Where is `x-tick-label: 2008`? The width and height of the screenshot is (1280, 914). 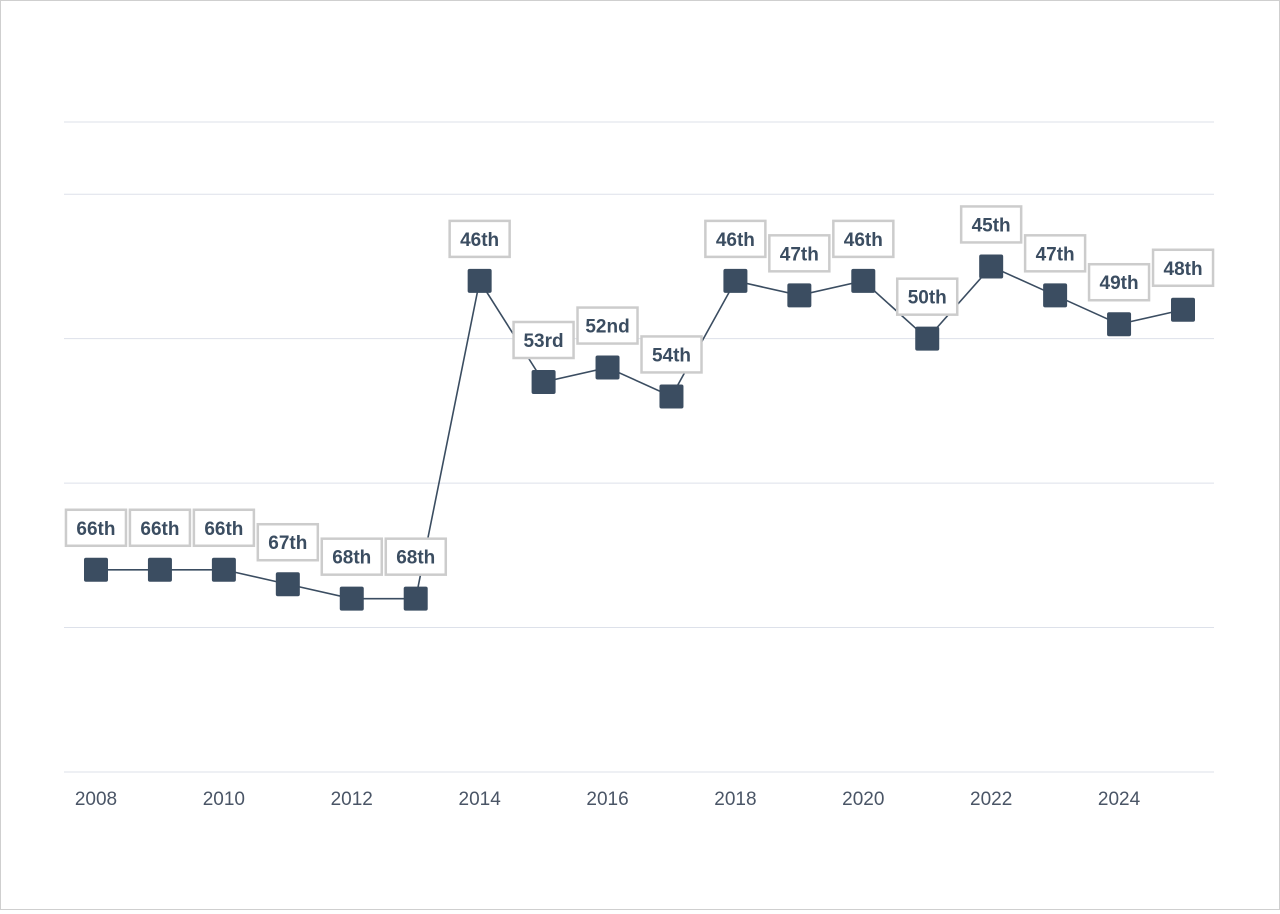 x-tick-label: 2008 is located at coordinates (96, 799).